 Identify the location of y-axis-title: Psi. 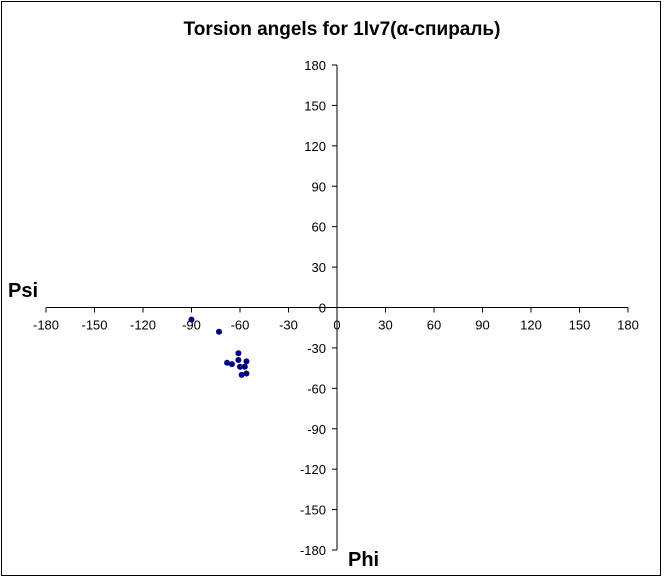
(23, 291).